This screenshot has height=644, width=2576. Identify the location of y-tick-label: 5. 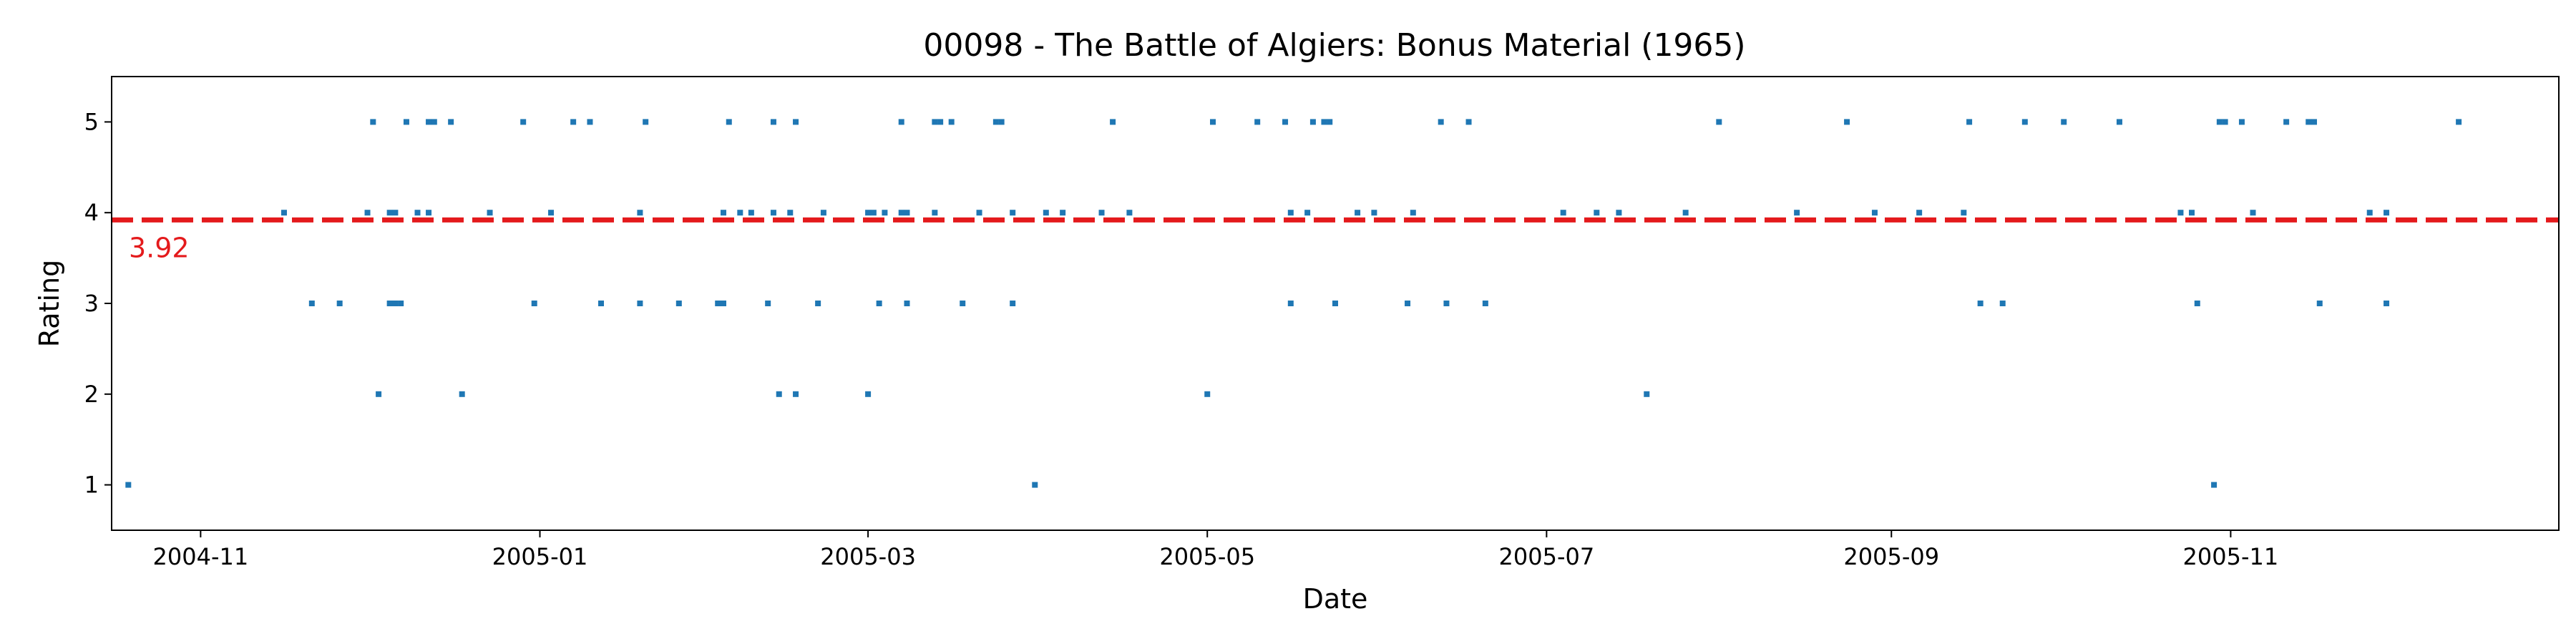
(91, 122).